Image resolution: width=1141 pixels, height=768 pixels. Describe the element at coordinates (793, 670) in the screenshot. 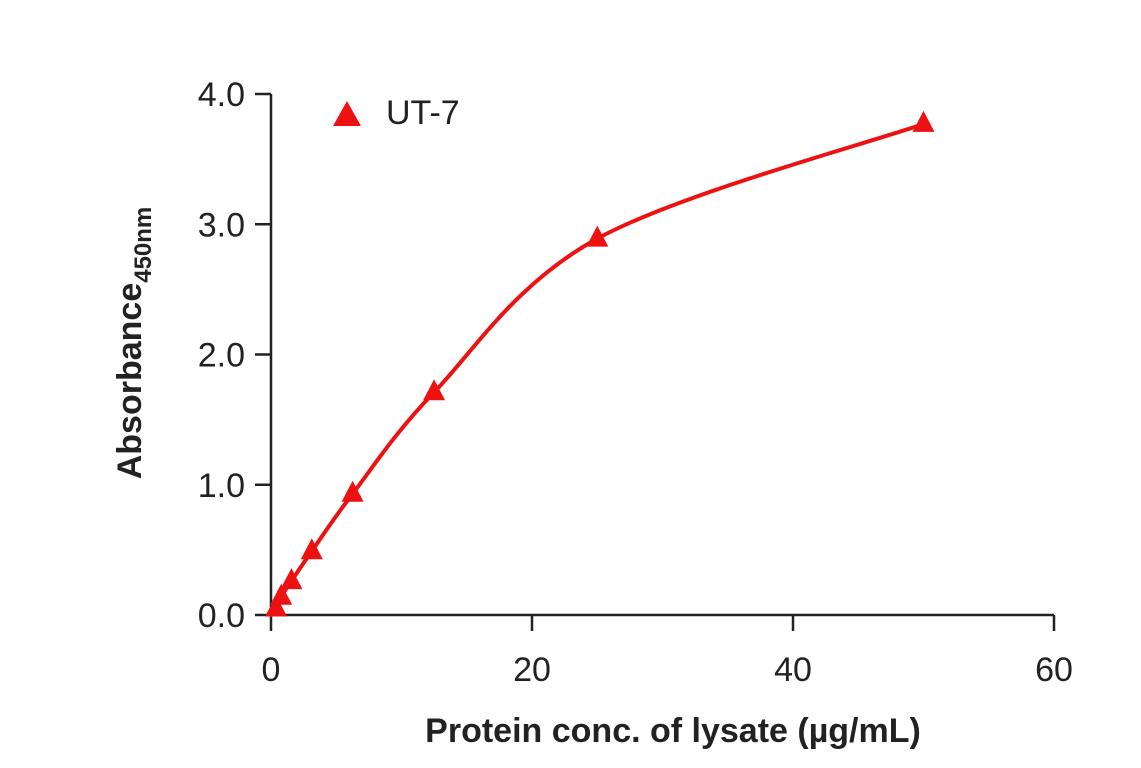

I see `x-tick-label: 40` at that location.